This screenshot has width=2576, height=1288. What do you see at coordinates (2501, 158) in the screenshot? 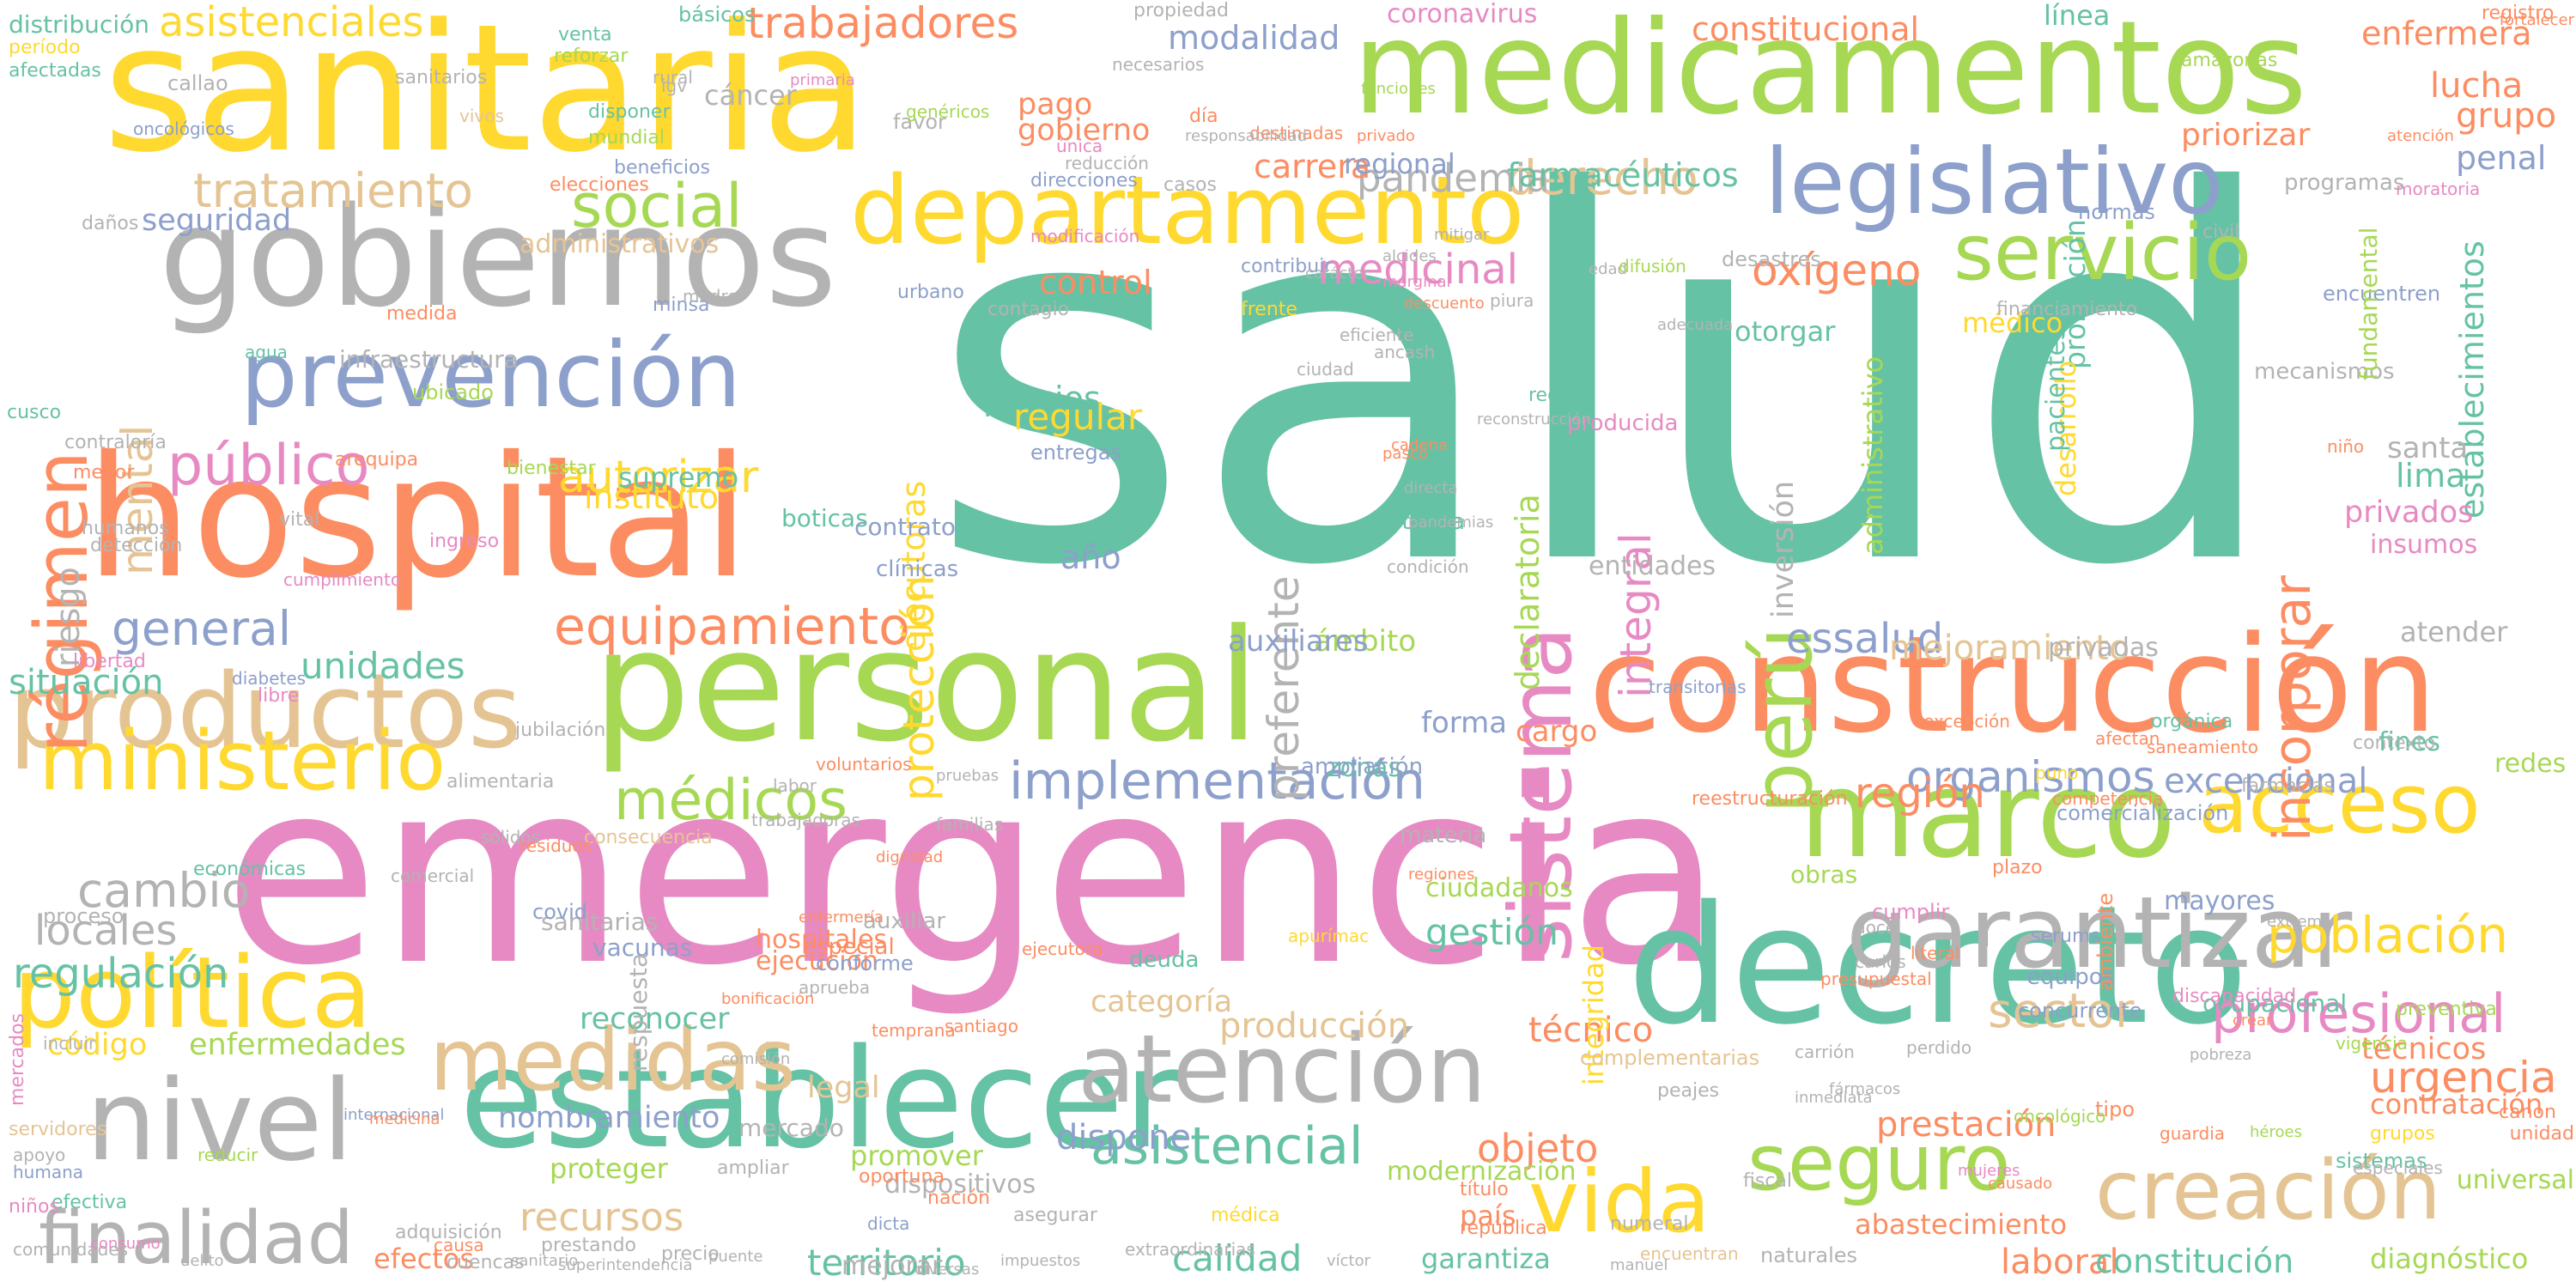
I see `word-penal: penal` at bounding box center [2501, 158].